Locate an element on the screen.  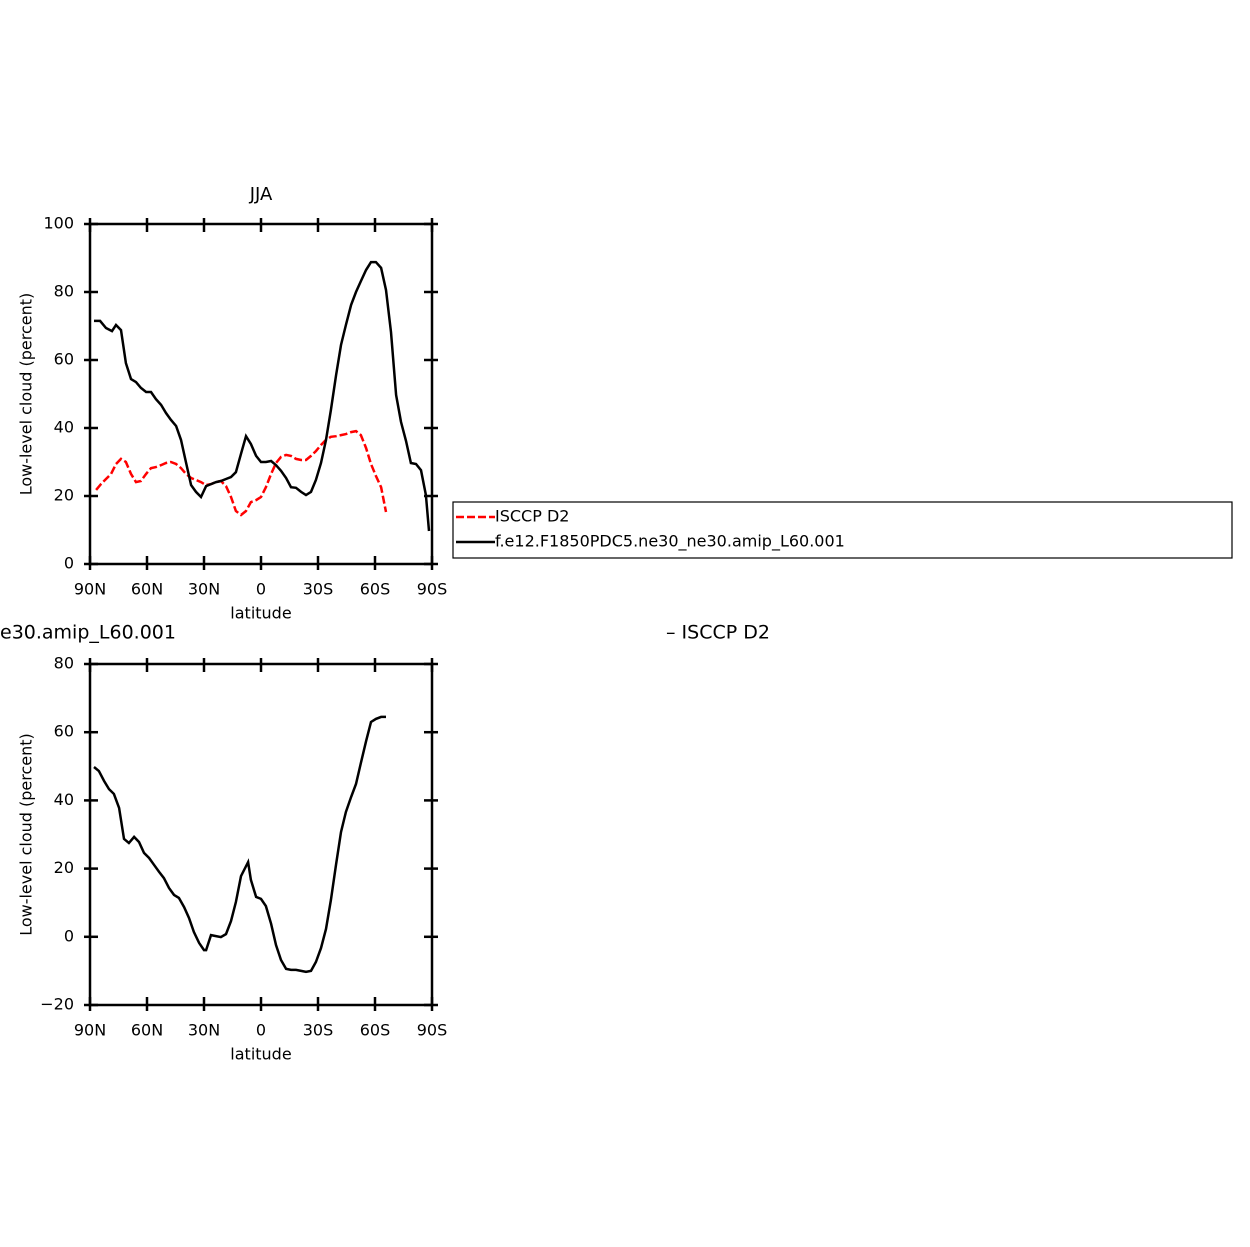
chart-title: JJA is located at coordinates (261, 194).